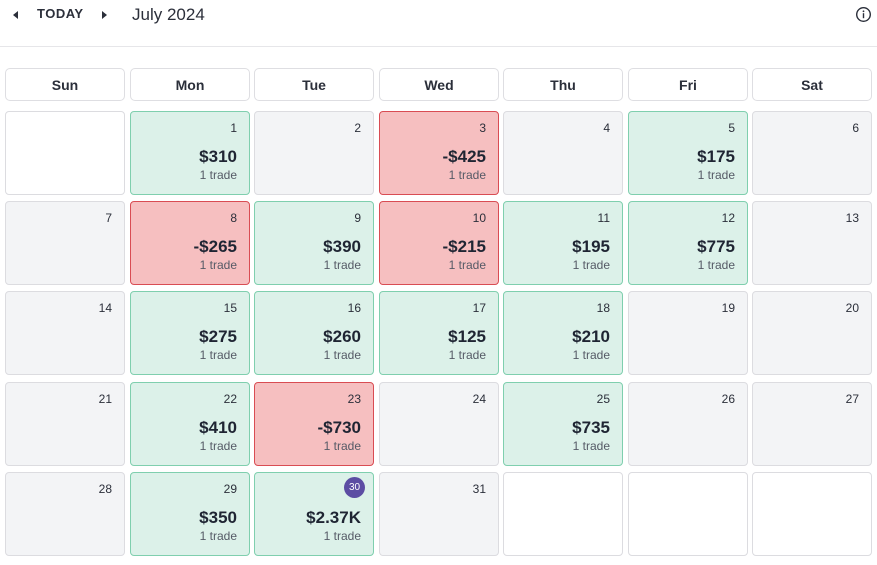  What do you see at coordinates (16, 15) in the screenshot?
I see `caret-left-icon` at bounding box center [16, 15].